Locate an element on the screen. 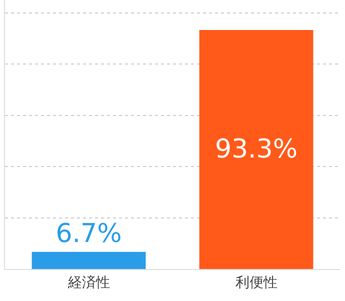  data-label: 6.7% is located at coordinates (89, 233).